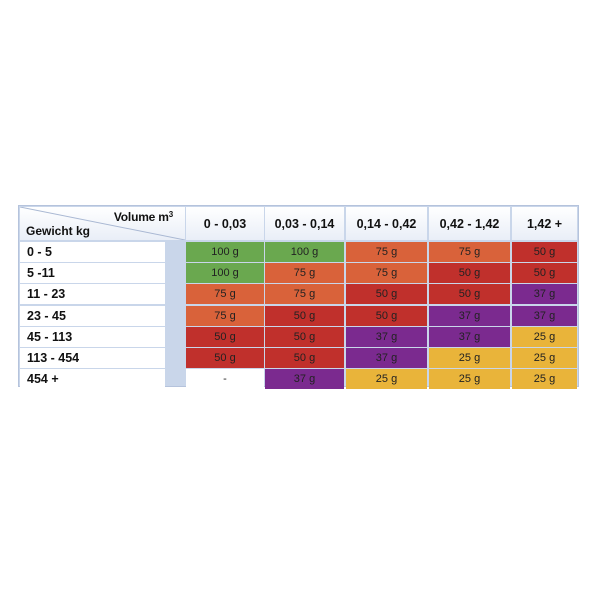  I want to click on row-header: 45 - 113, so click(92, 336).